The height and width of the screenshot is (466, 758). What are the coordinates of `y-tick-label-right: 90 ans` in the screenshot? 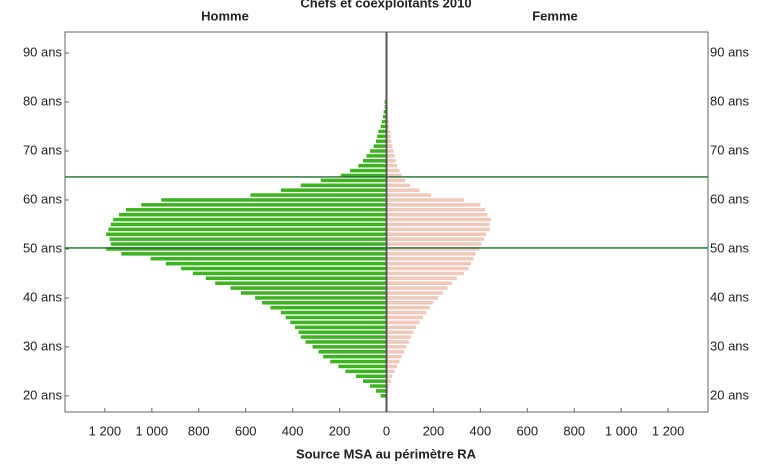 It's located at (730, 51).